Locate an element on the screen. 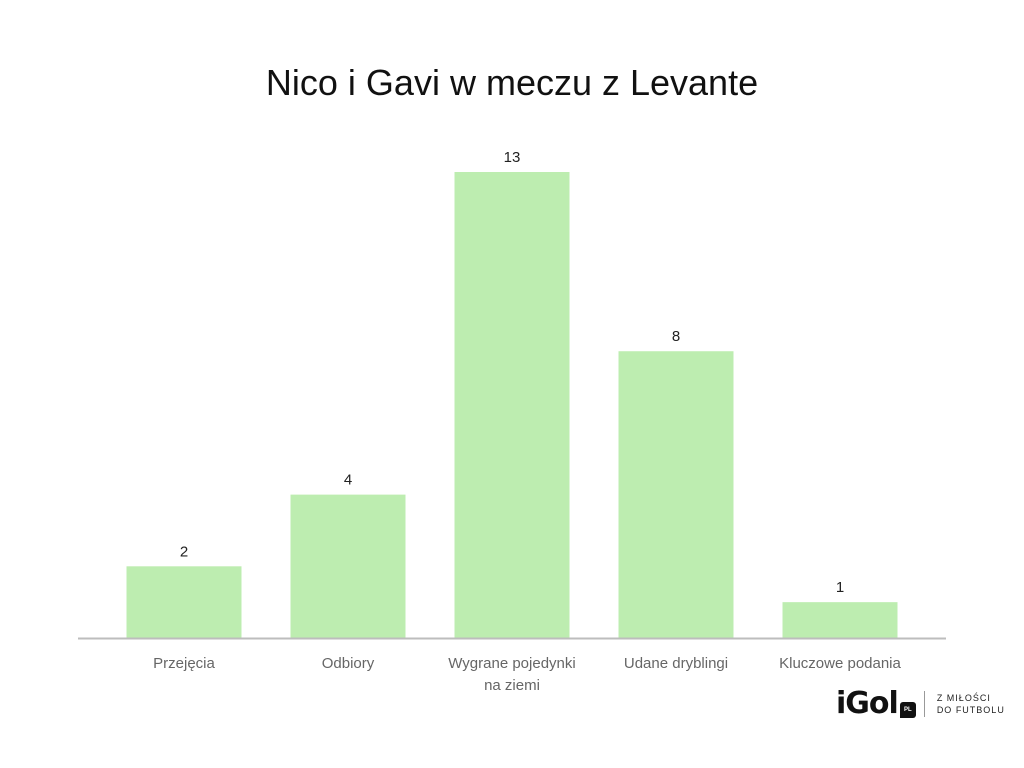 Image resolution: width=1024 pixels, height=768 pixels. x-tick-label: Wygrane pojedynki is located at coordinates (511, 663).